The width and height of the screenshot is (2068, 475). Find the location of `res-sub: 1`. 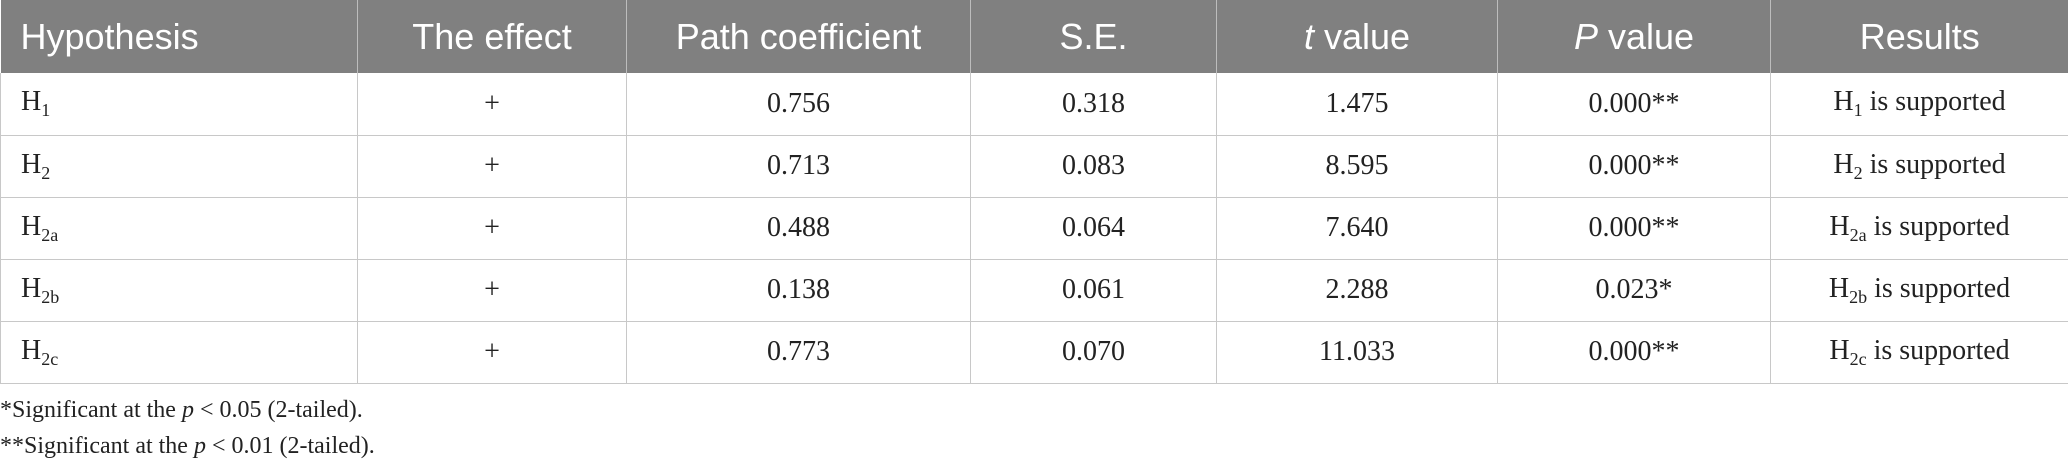

res-sub: 1 is located at coordinates (1858, 110).